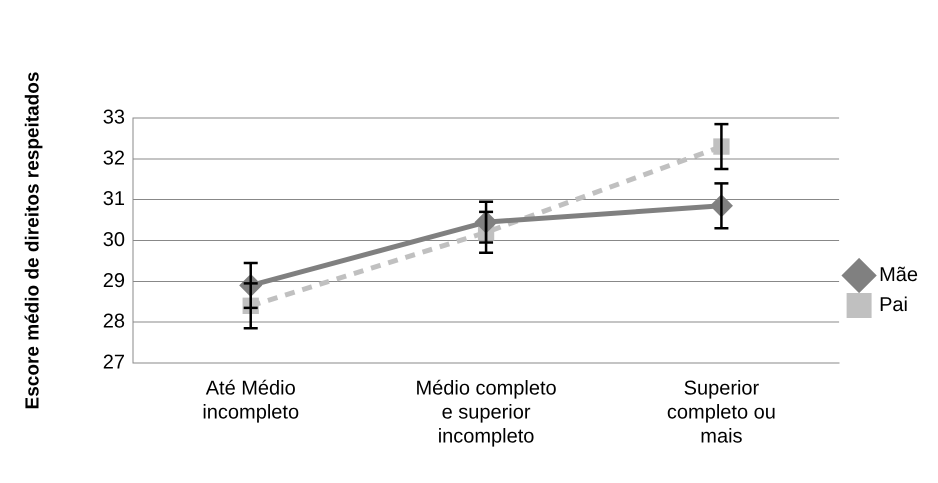  Describe the element at coordinates (114, 281) in the screenshot. I see `y-tick-label: 29` at that location.